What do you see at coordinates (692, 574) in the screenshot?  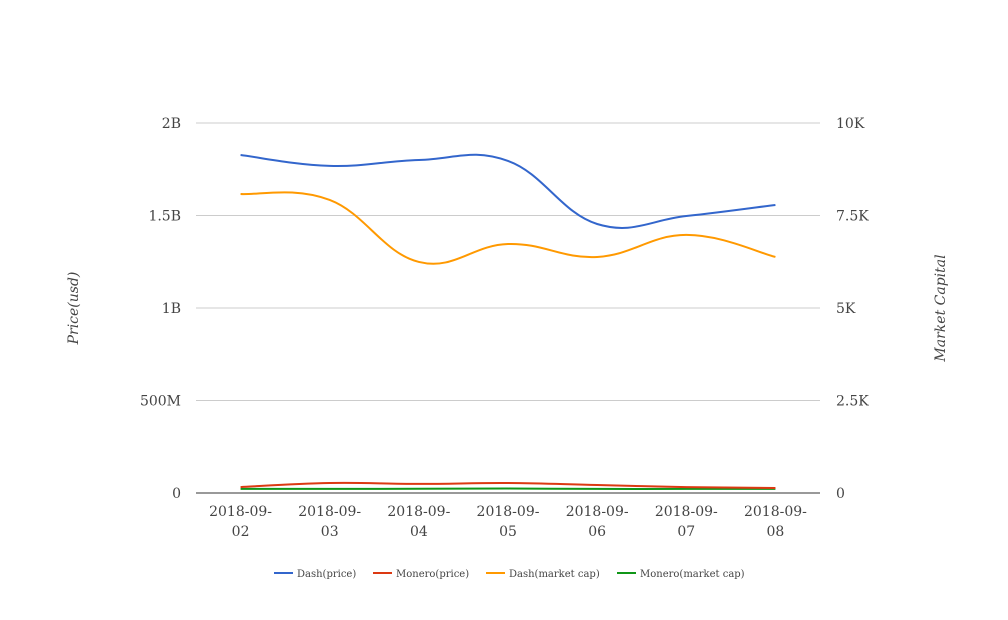 I see `legend-label: Monero(market cap)` at bounding box center [692, 574].